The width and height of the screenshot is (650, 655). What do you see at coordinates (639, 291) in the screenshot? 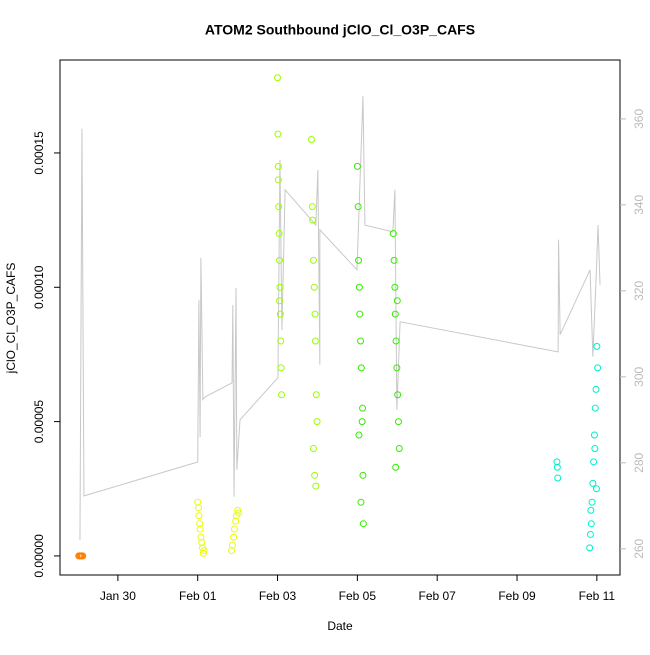
I see `y2-tick-label: 320` at bounding box center [639, 291].